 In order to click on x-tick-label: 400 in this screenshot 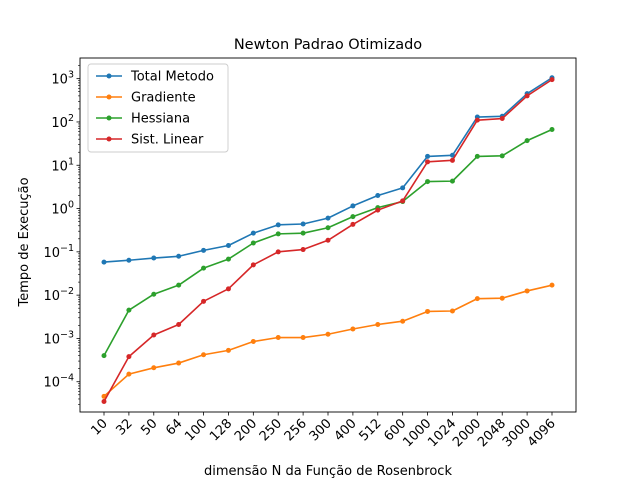, I will do `click(346, 430)`.